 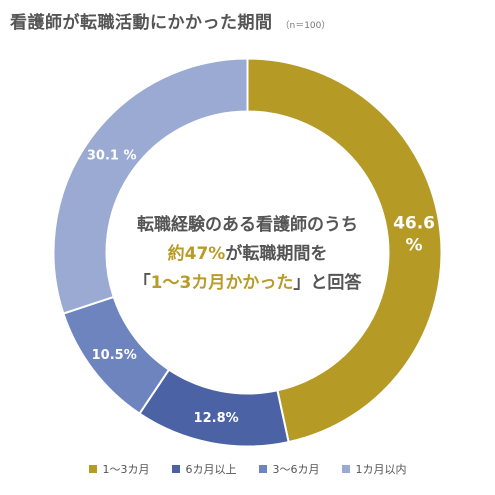 I want to click on legend-label-3: 3〜6カ月, so click(x=296, y=469).